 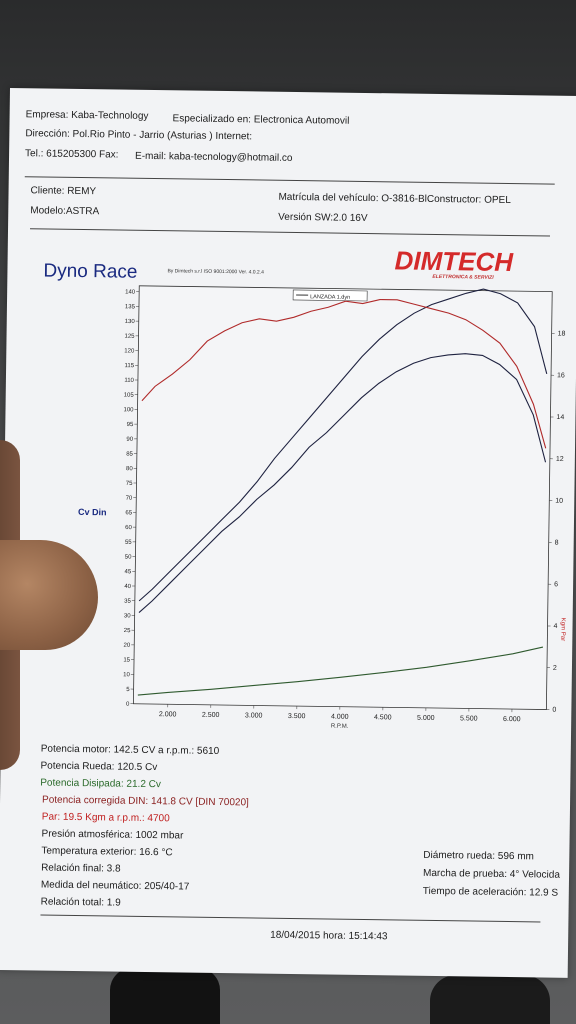 I want to click on x-tick-label: 3.000, so click(x=254, y=715).